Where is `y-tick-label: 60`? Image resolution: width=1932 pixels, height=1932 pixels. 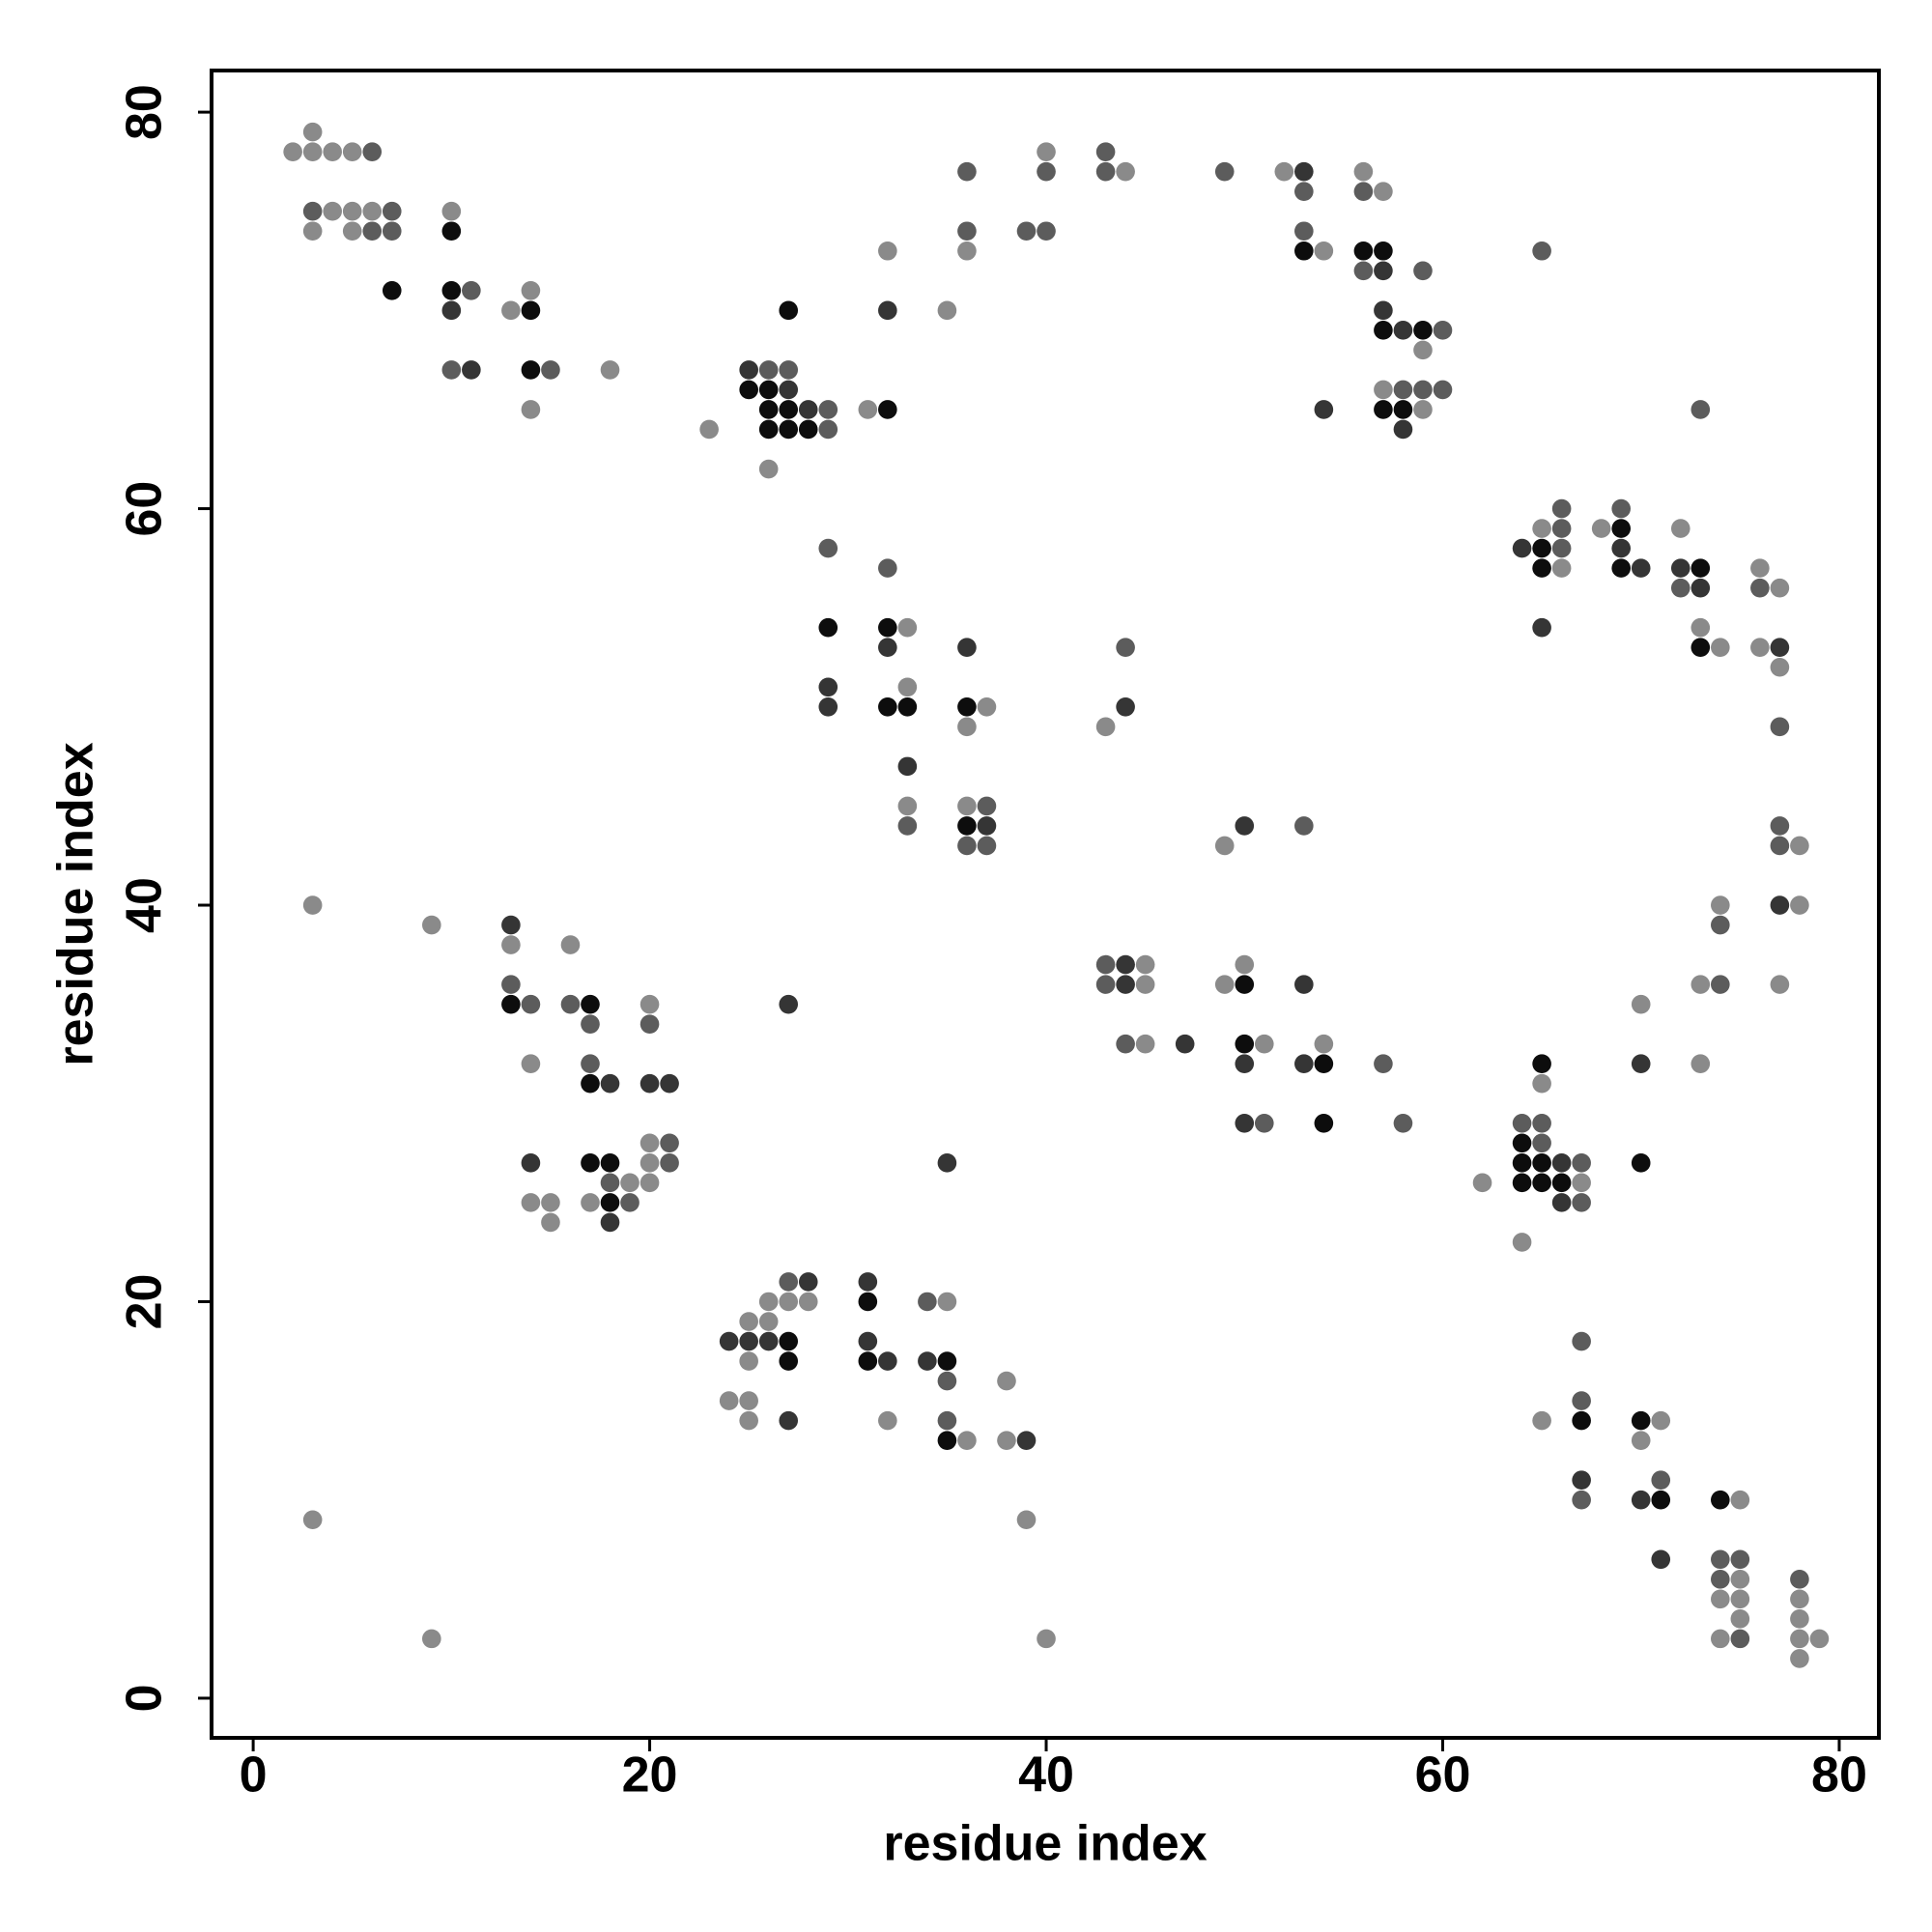 y-tick-label: 60 is located at coordinates (145, 509).